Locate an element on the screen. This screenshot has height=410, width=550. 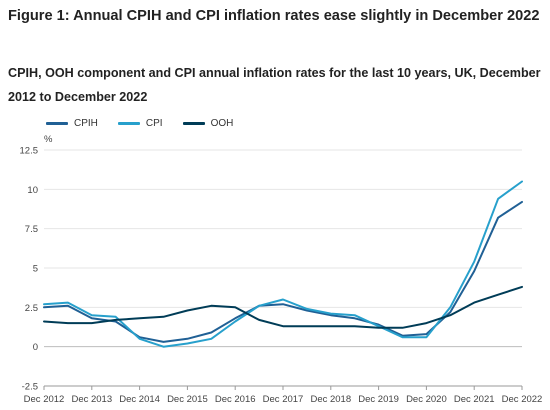
legend-item-cpi: CPI is located at coordinates (140, 123).